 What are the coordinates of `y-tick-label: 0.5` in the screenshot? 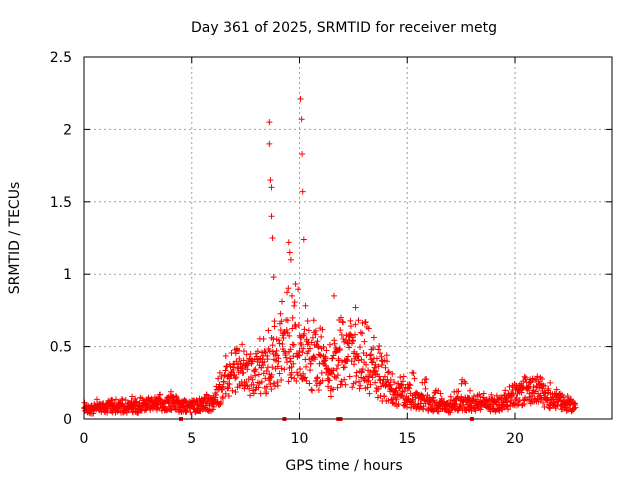 It's located at (61, 348).